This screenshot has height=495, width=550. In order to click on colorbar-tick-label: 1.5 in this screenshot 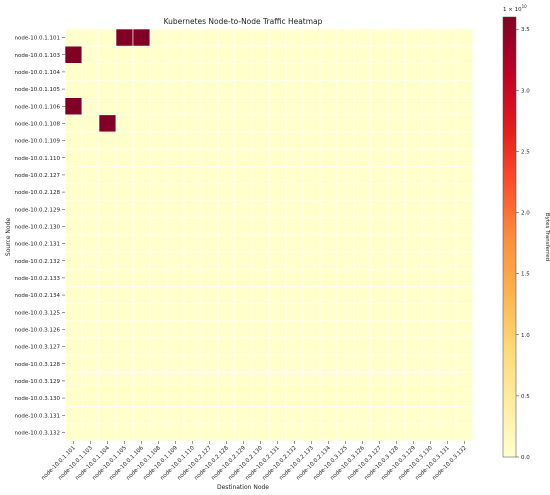, I will do `click(525, 275)`.